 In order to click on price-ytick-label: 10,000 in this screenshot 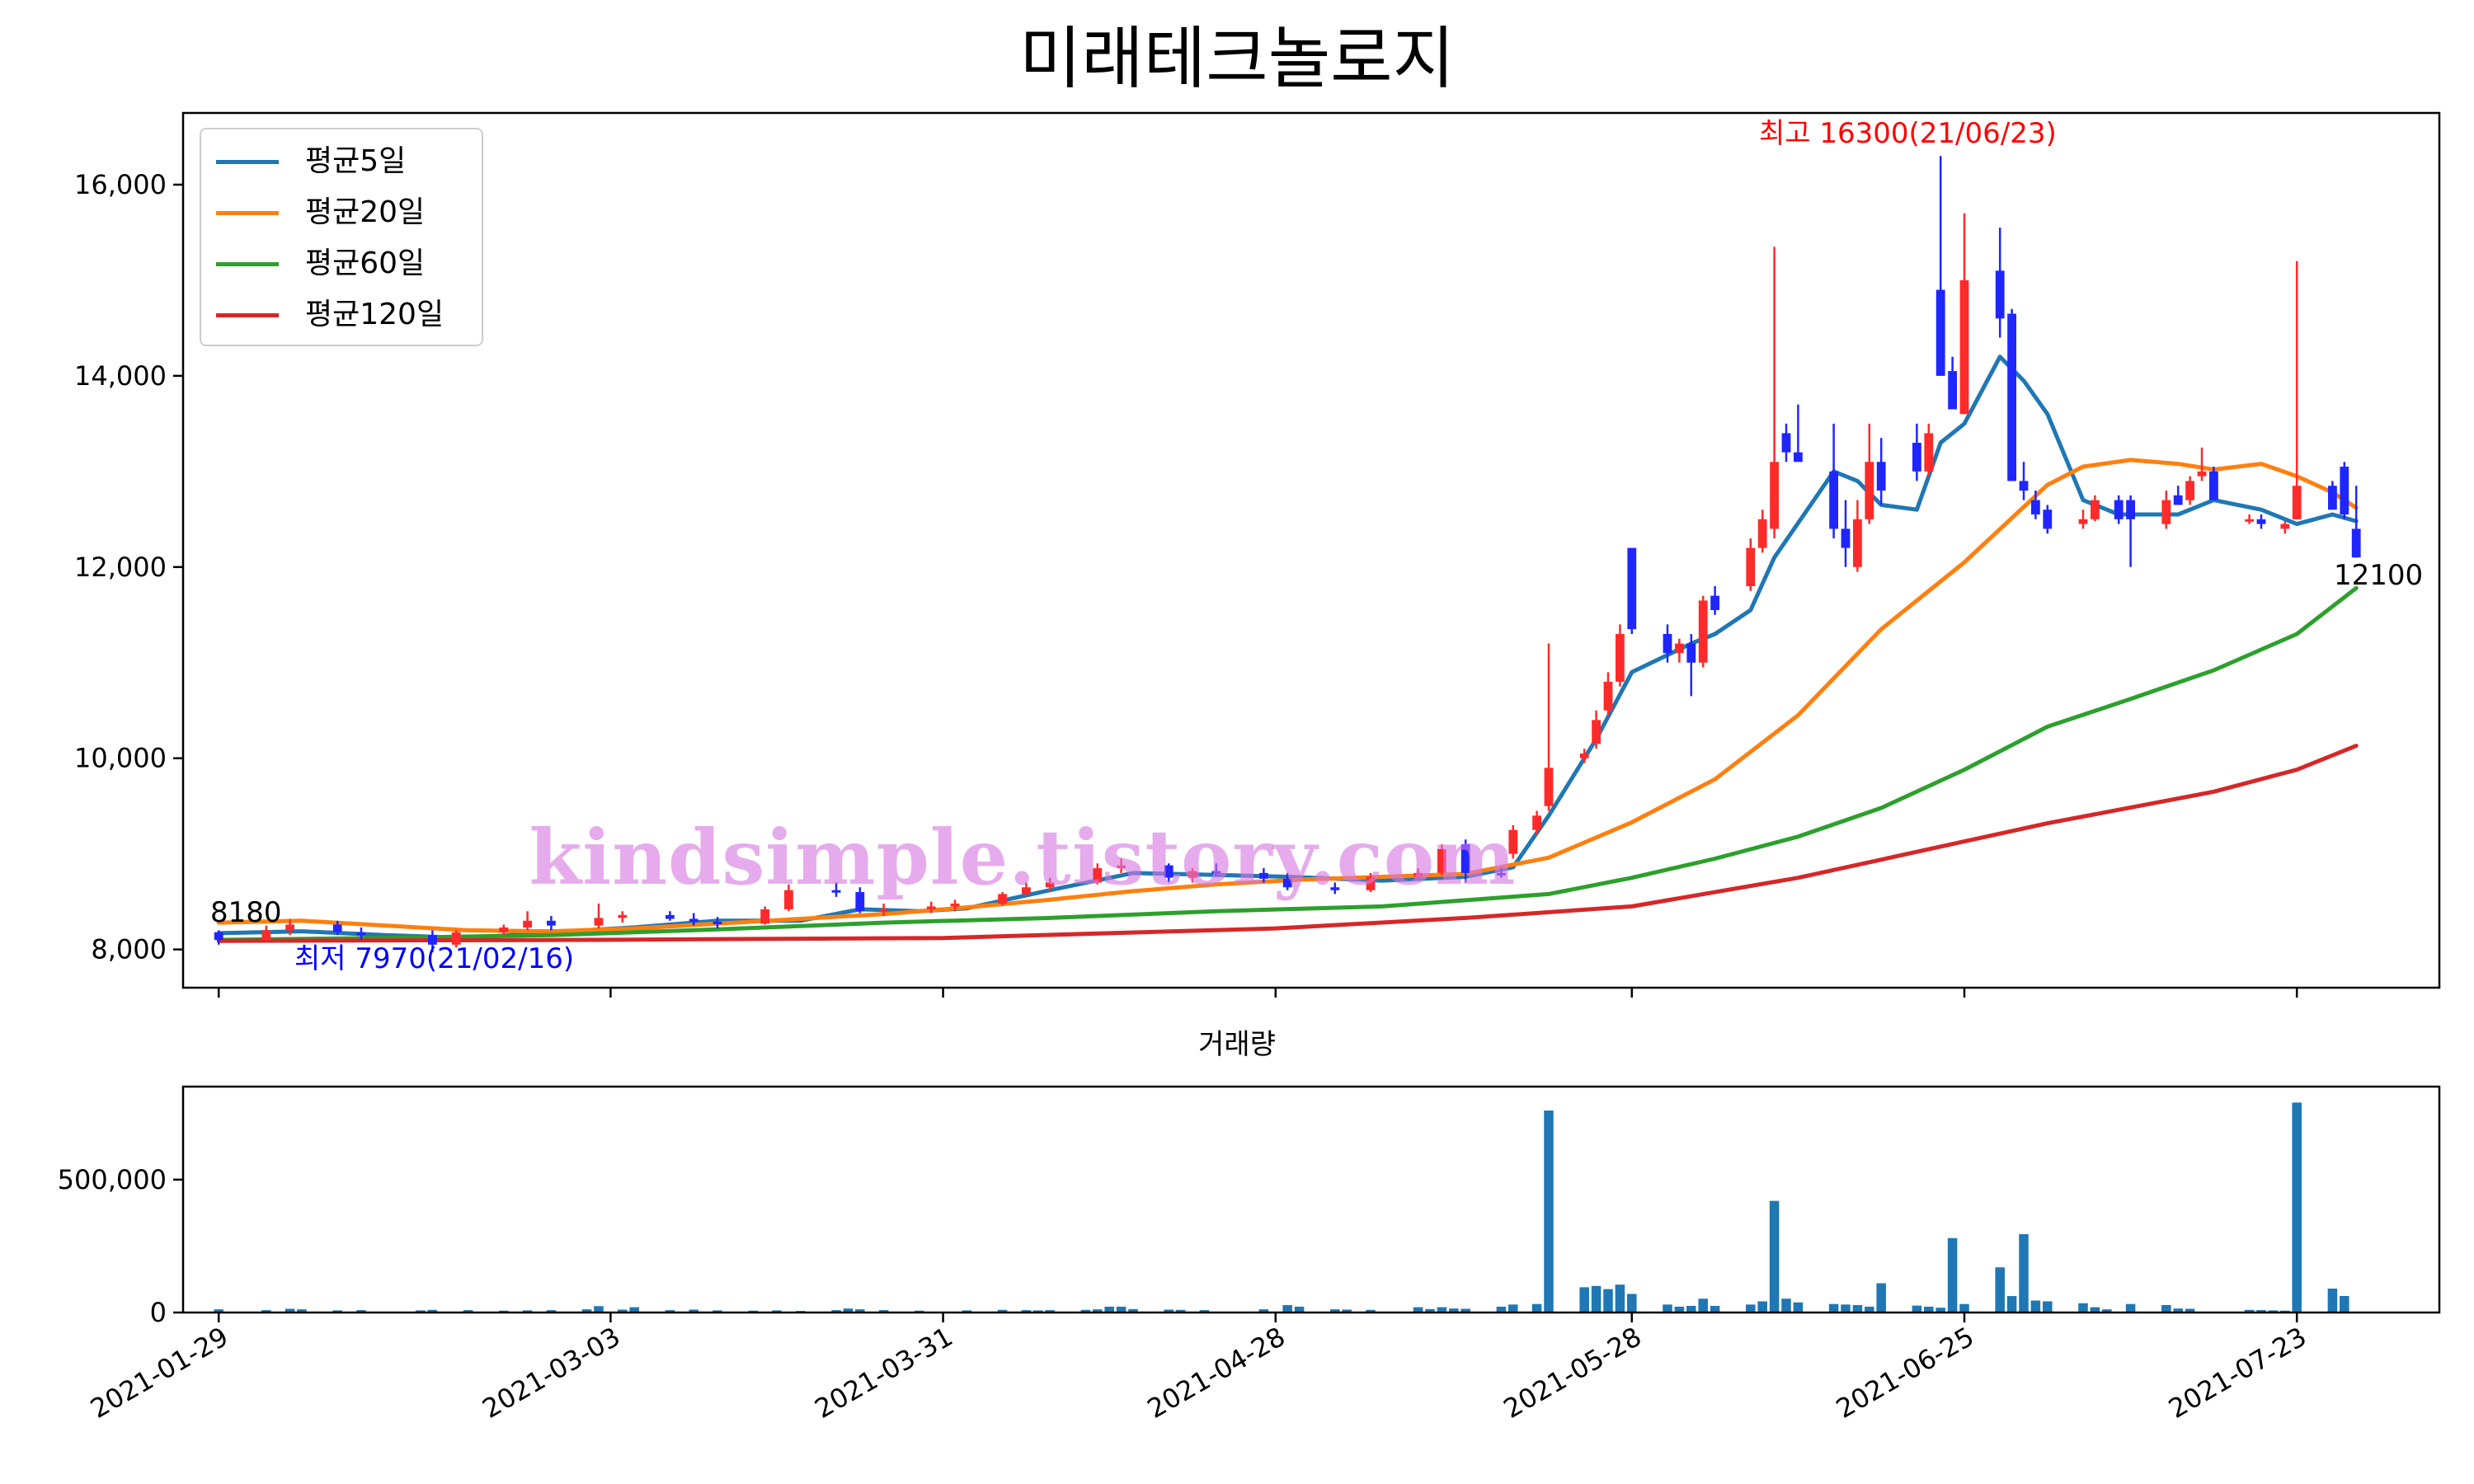, I will do `click(120, 758)`.